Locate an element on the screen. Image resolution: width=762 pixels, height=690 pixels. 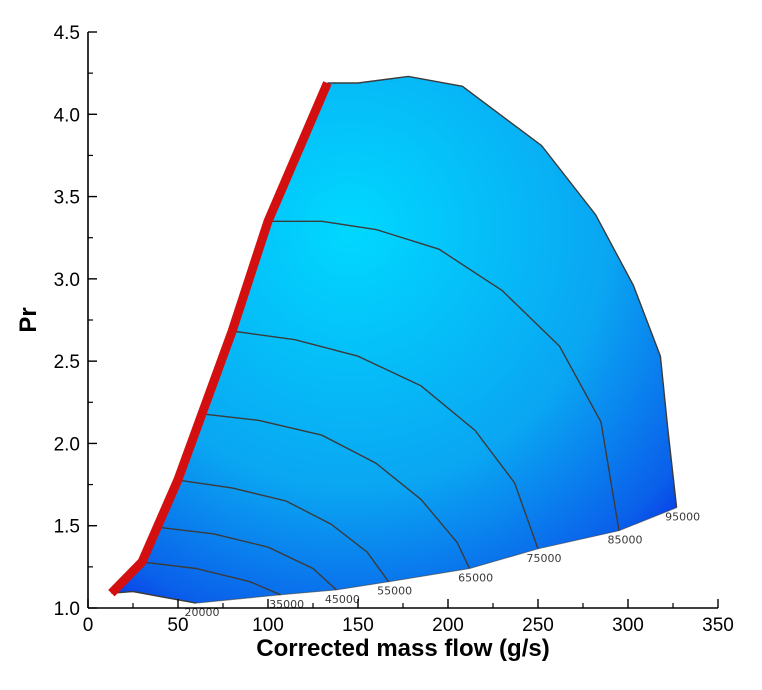
x-tick-label: 0 is located at coordinates (88, 625).